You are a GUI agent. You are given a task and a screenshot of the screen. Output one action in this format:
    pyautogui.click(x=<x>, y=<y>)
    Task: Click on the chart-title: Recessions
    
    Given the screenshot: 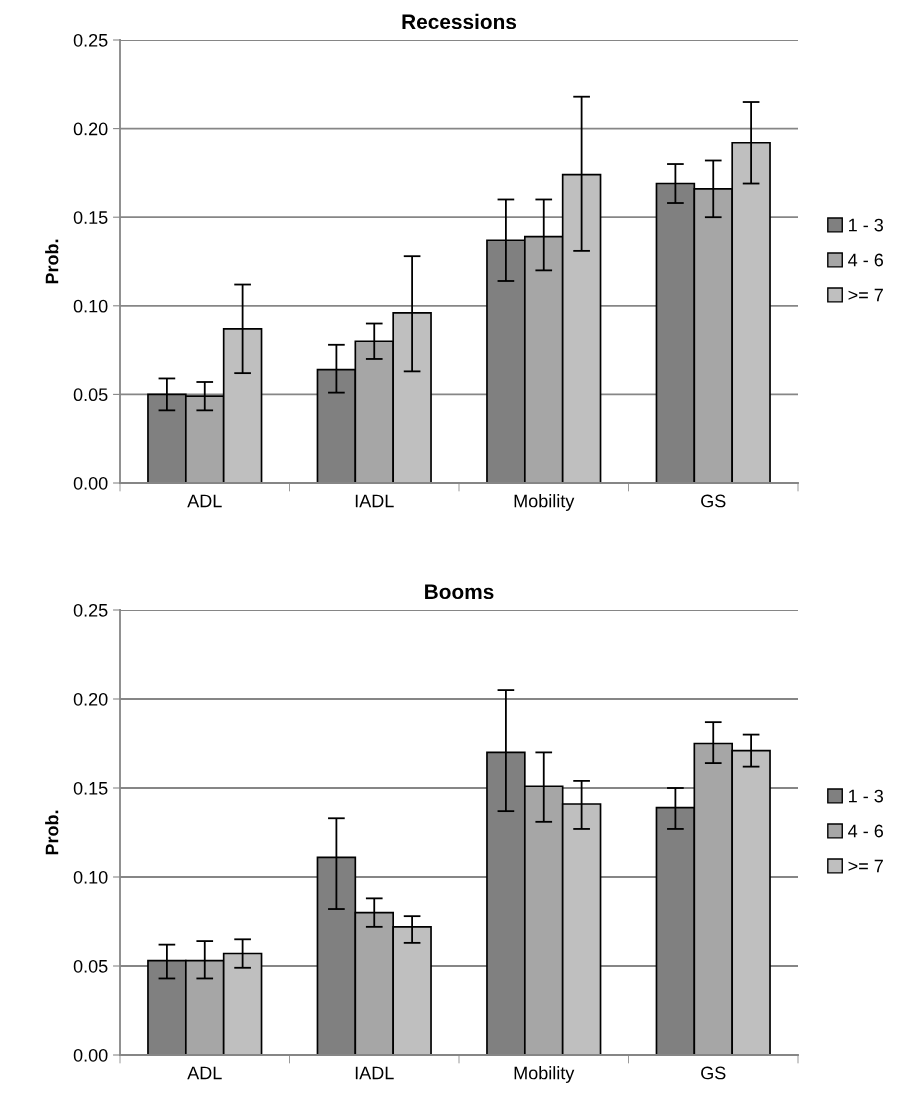 What is the action you would take?
    pyautogui.click(x=459, y=21)
    